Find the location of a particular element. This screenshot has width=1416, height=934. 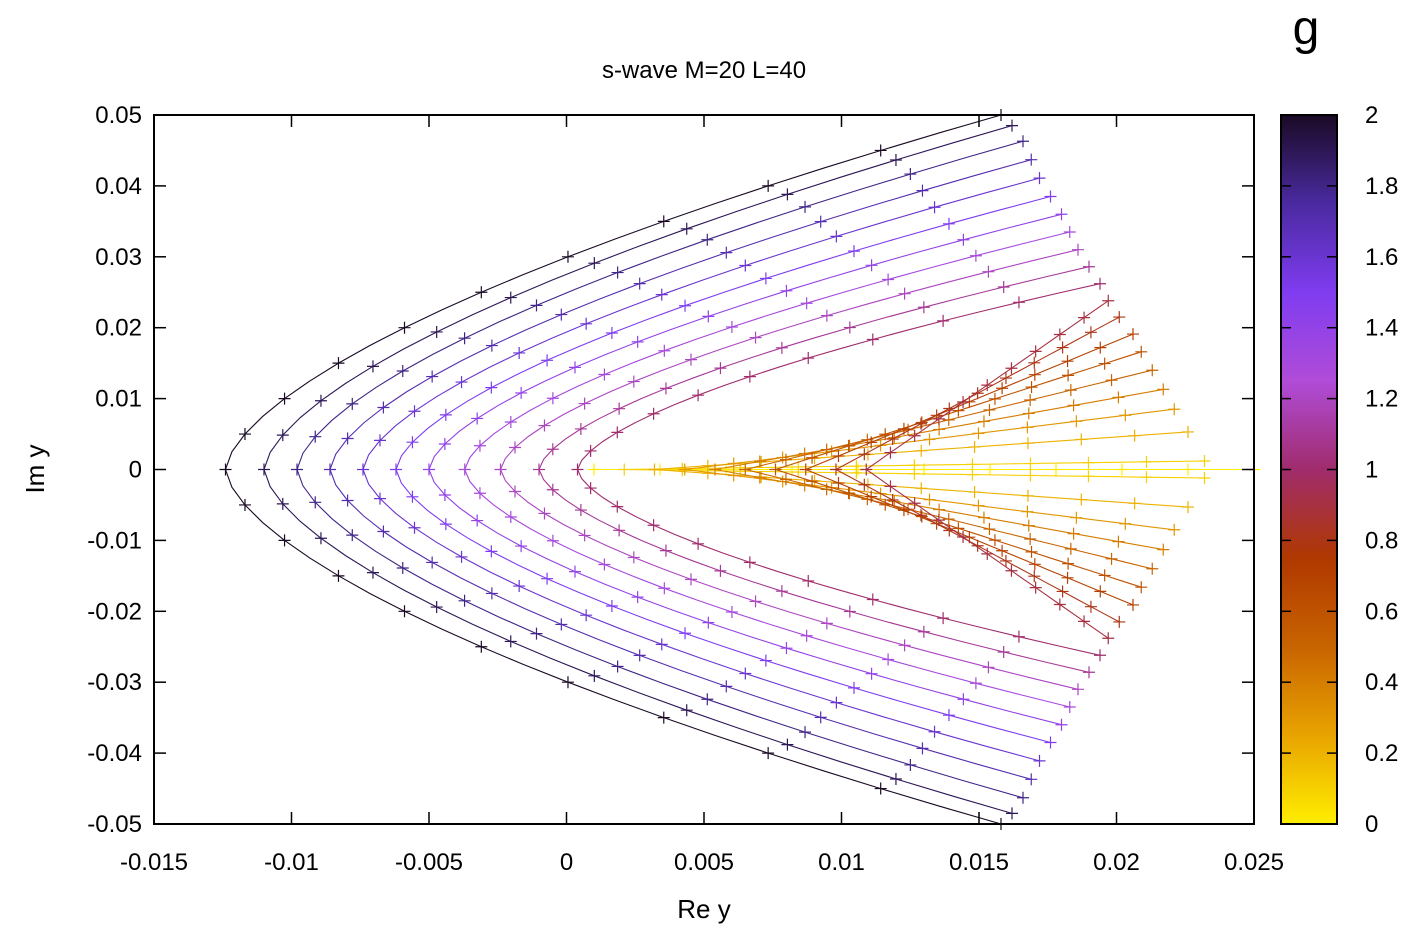

colorbar-tick-label: 0.2 is located at coordinates (1381, 753).